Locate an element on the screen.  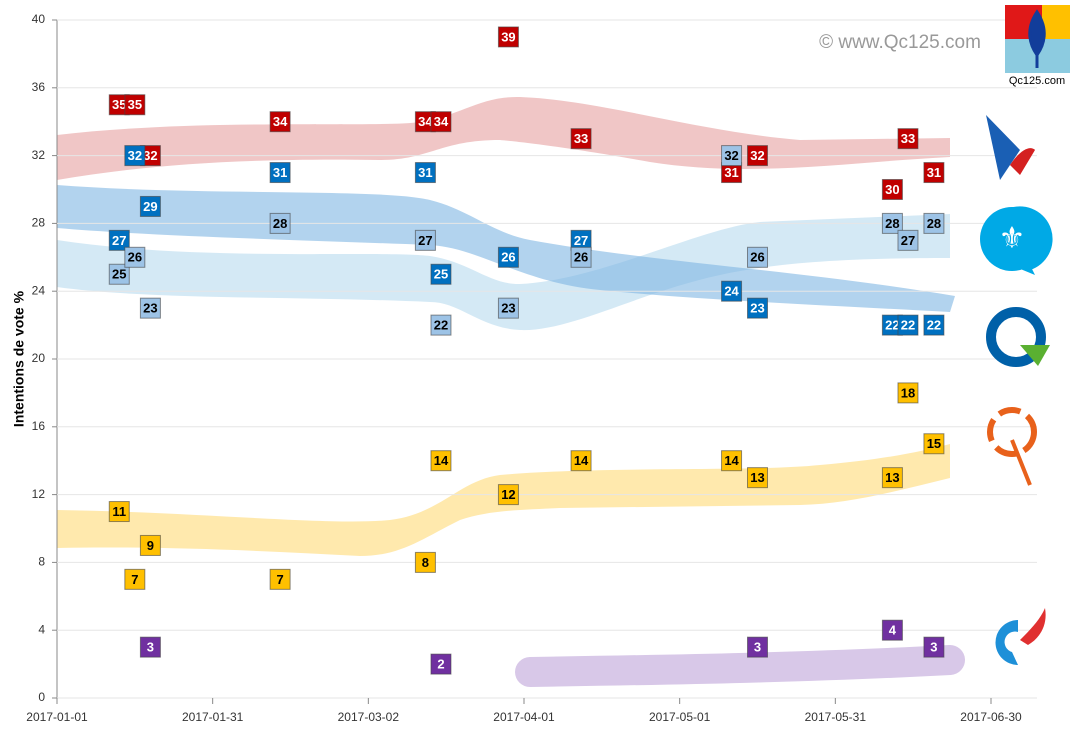
y-tick-label: 36 is located at coordinates (39, 87).